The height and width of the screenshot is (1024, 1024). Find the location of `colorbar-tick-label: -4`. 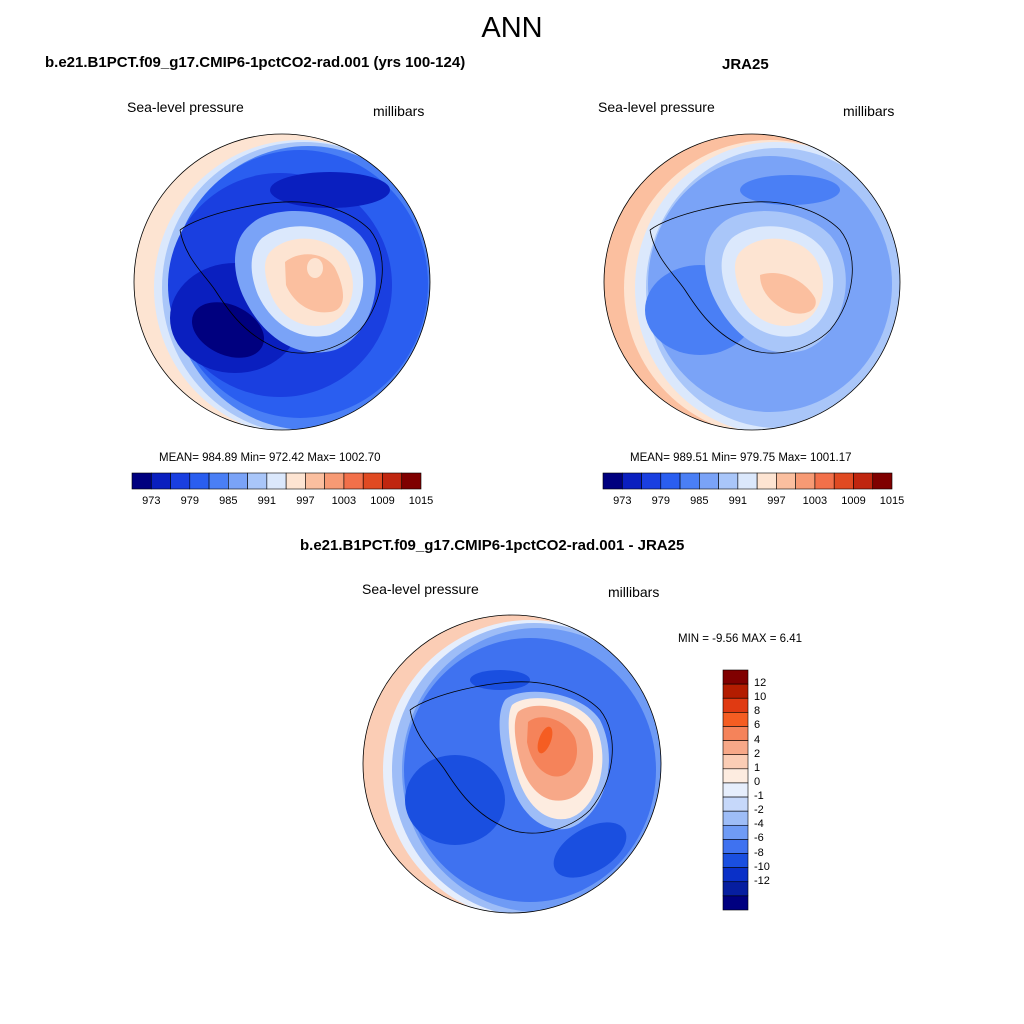

colorbar-tick-label: -4 is located at coordinates (759, 824).